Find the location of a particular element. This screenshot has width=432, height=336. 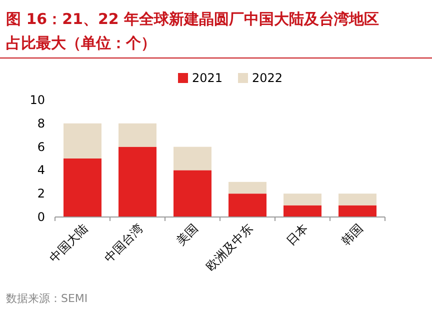

x-tick-label: 美国 is located at coordinates (187, 234).